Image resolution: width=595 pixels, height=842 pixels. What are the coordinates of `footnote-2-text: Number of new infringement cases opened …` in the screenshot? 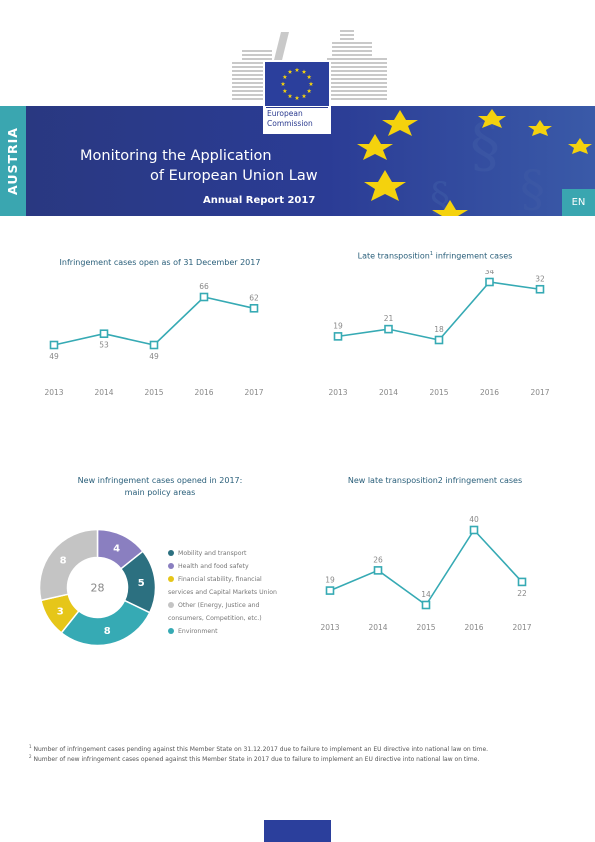 It's located at (255, 759).